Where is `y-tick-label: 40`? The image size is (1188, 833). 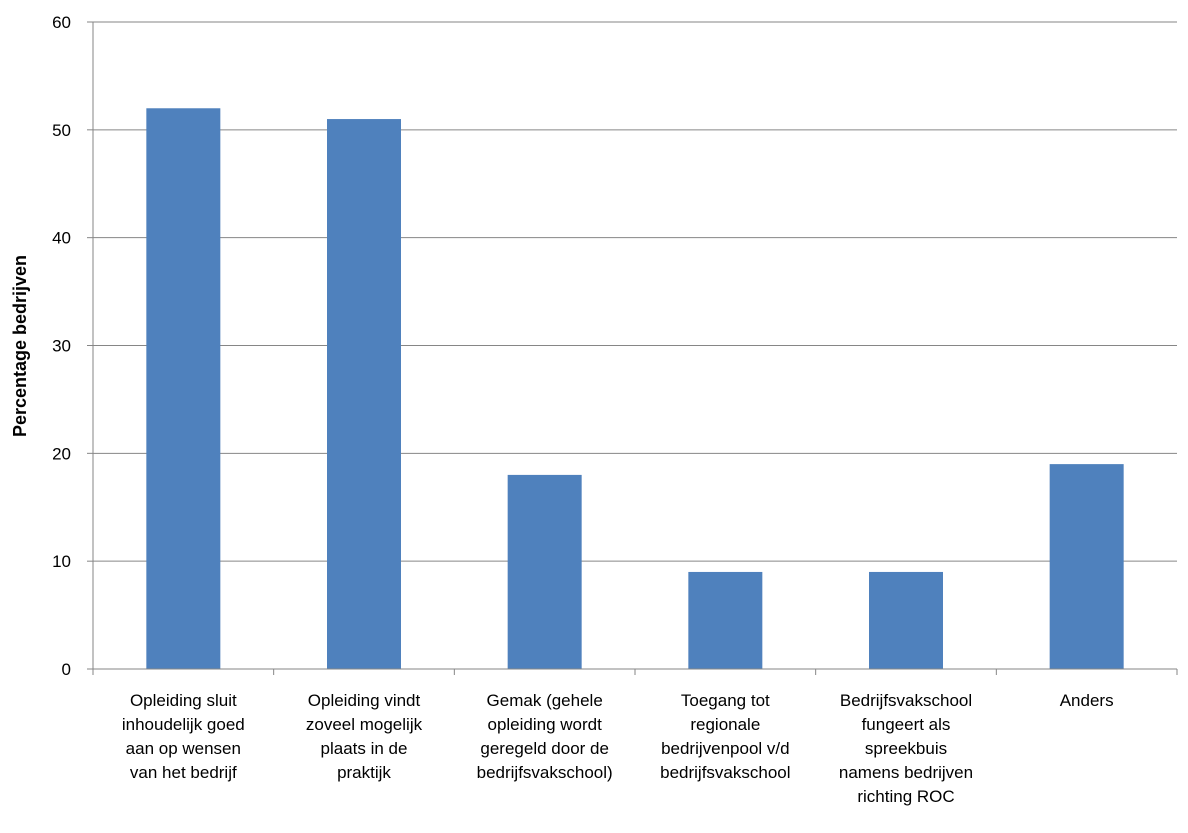
y-tick-label: 40 is located at coordinates (61, 238).